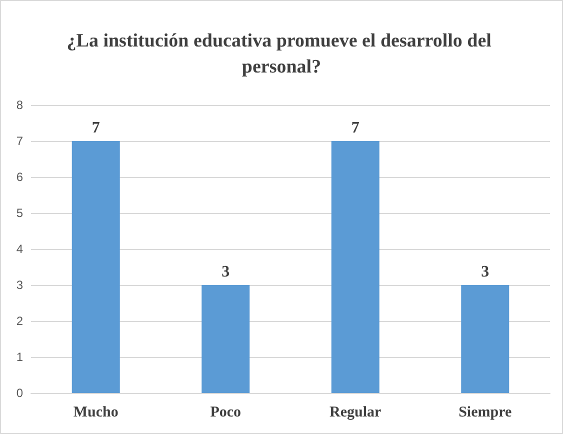 This screenshot has height=434, width=563. What do you see at coordinates (281, 54) in the screenshot?
I see `chart-title: ¿La institución educativa promueve el desarrollo del personal?` at bounding box center [281, 54].